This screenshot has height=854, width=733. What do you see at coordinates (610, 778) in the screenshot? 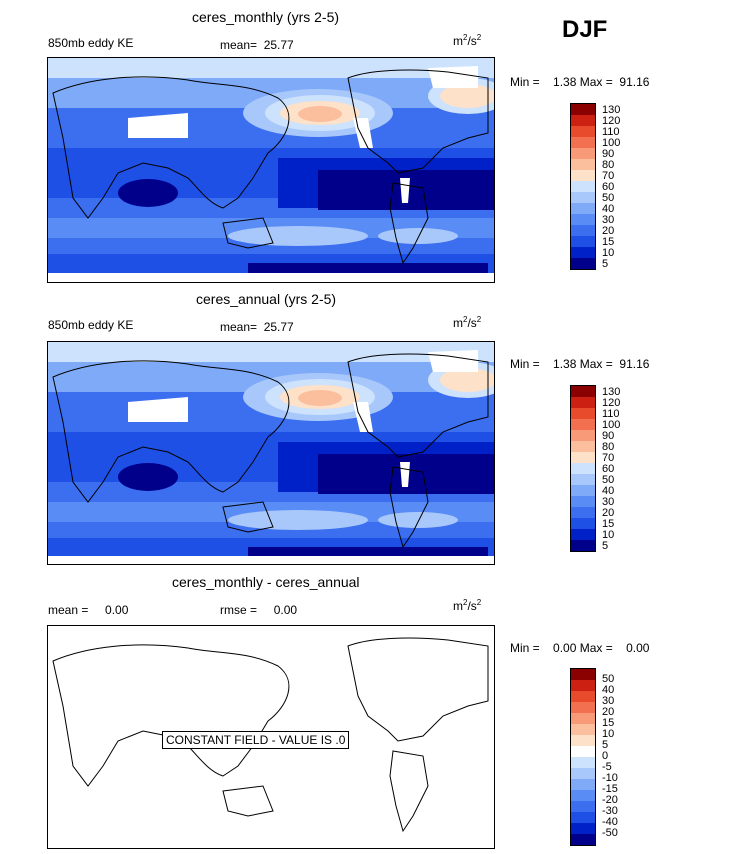
I see `colorbar-tick-label: -10` at bounding box center [610, 778].